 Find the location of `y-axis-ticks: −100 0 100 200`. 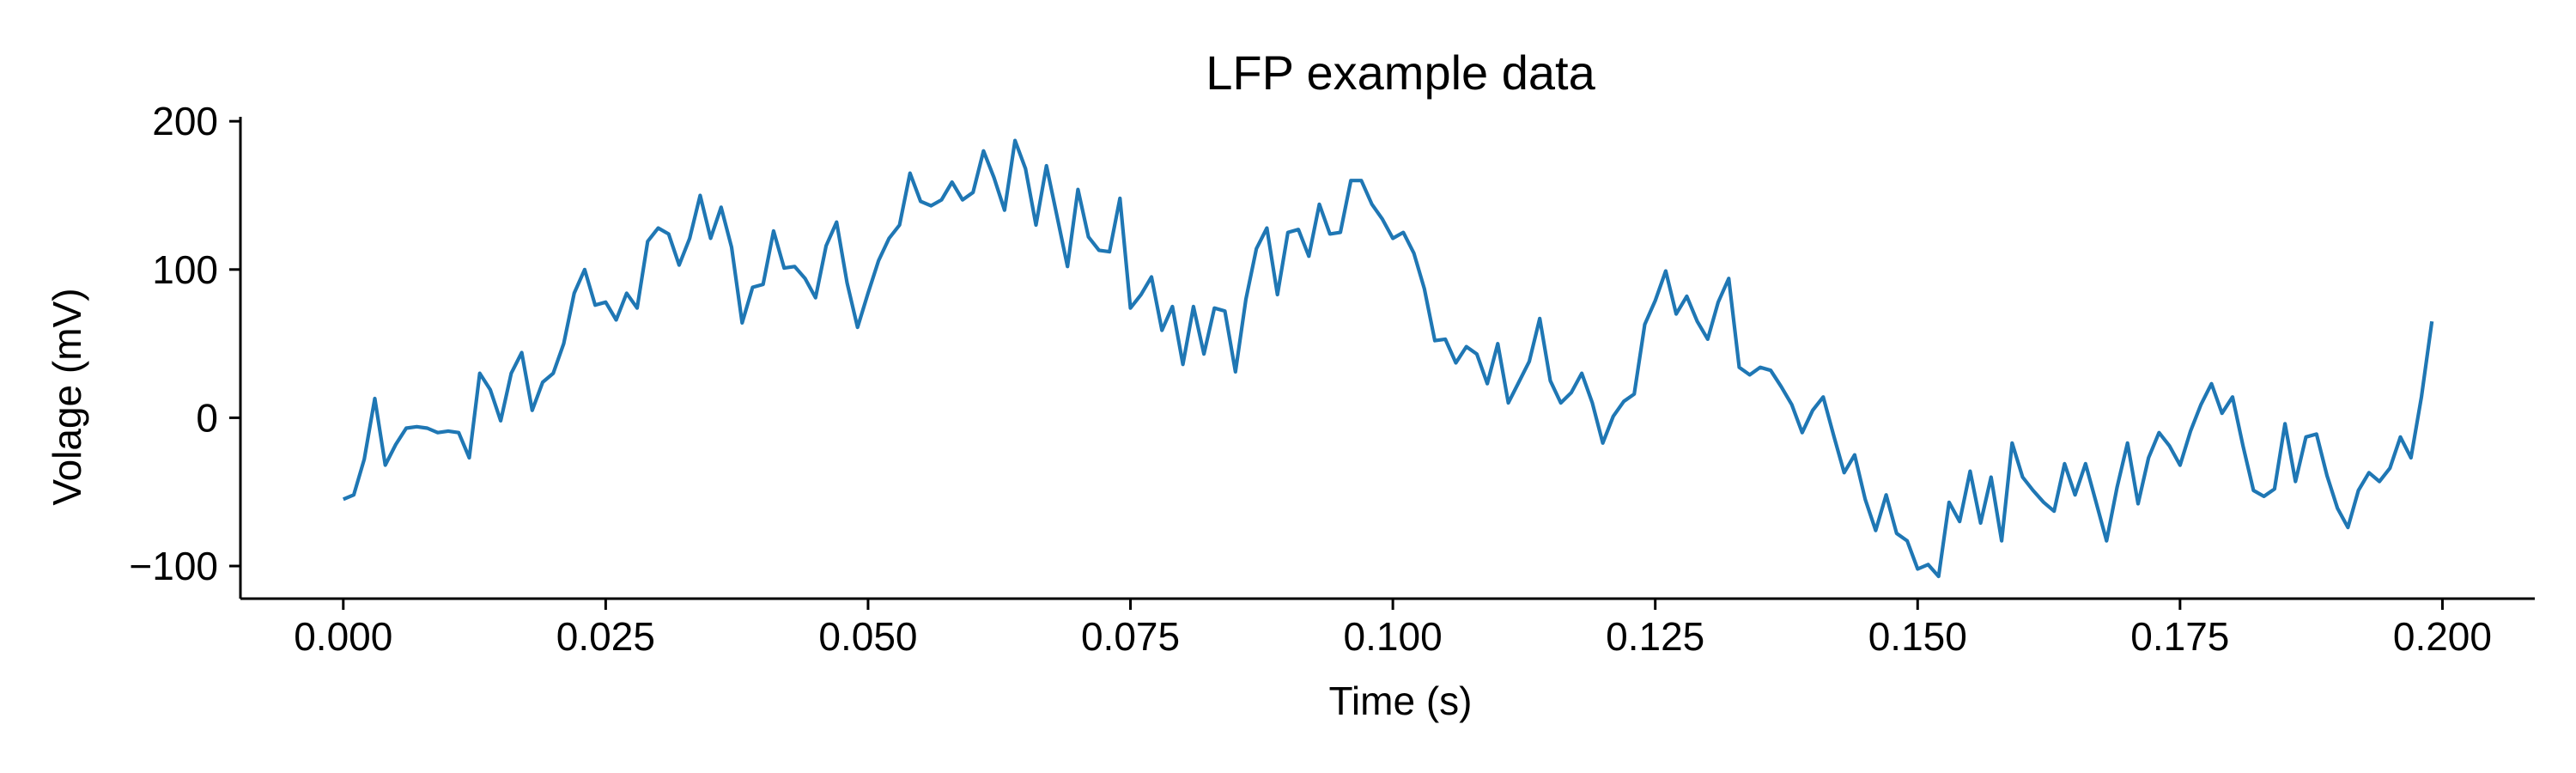

y-axis-ticks: −100 0 100 200 is located at coordinates (185, 343).